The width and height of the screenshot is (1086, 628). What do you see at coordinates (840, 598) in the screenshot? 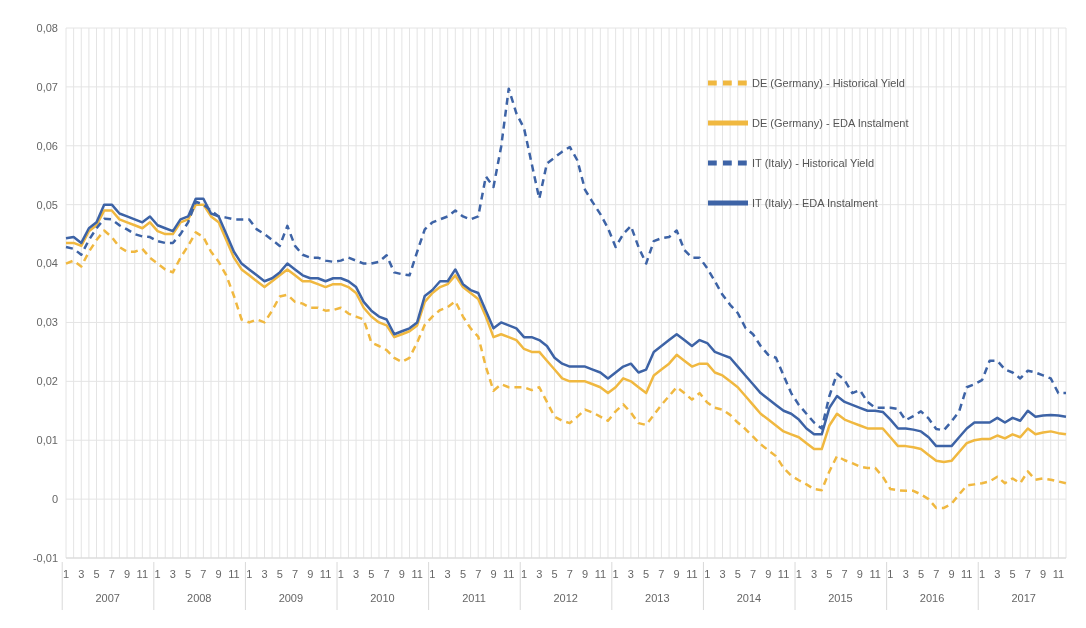
I see `text: 2015` at bounding box center [840, 598].